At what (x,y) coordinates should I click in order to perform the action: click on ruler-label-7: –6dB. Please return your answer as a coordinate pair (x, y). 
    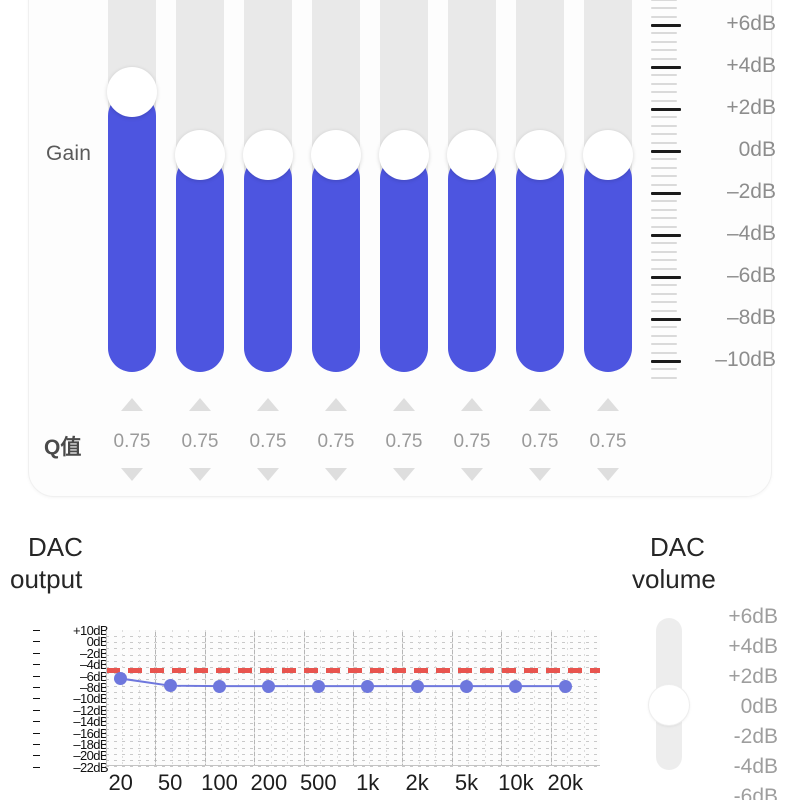
    Looking at the image, I should click on (751, 275).